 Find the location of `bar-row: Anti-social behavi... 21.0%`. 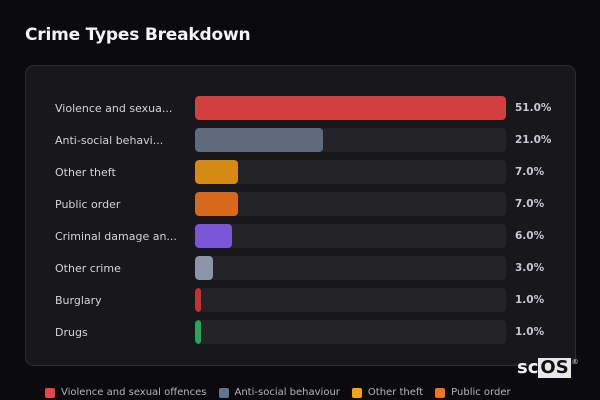

bar-row: Anti-social behavi... 21.0% is located at coordinates (300, 140).